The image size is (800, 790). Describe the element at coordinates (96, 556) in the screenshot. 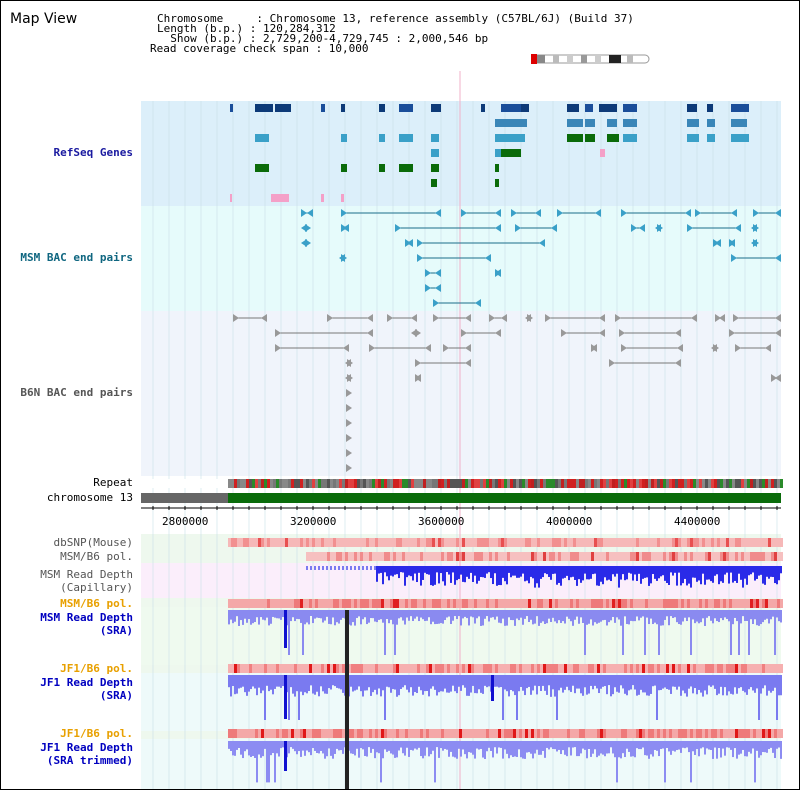

I see `track-label-msm-b6-pol-1: MSM/B6 pol.` at that location.